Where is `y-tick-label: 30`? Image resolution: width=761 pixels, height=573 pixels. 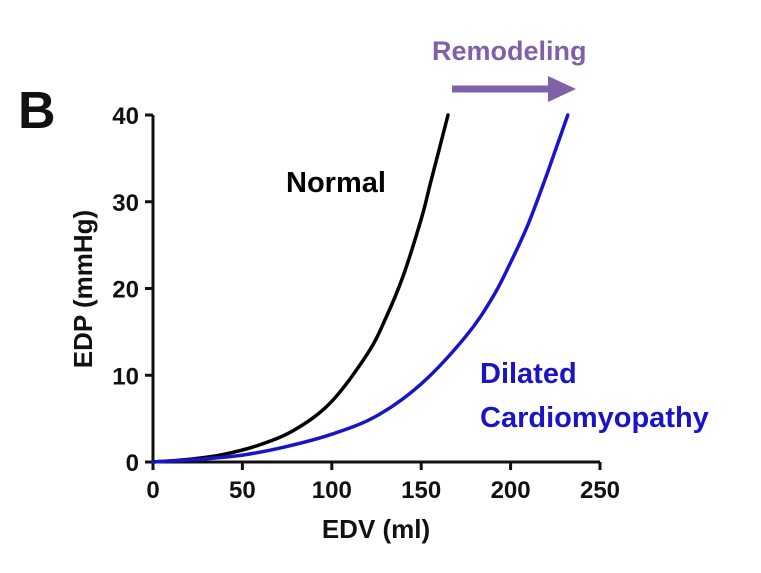
y-tick-label: 30 is located at coordinates (125, 203).